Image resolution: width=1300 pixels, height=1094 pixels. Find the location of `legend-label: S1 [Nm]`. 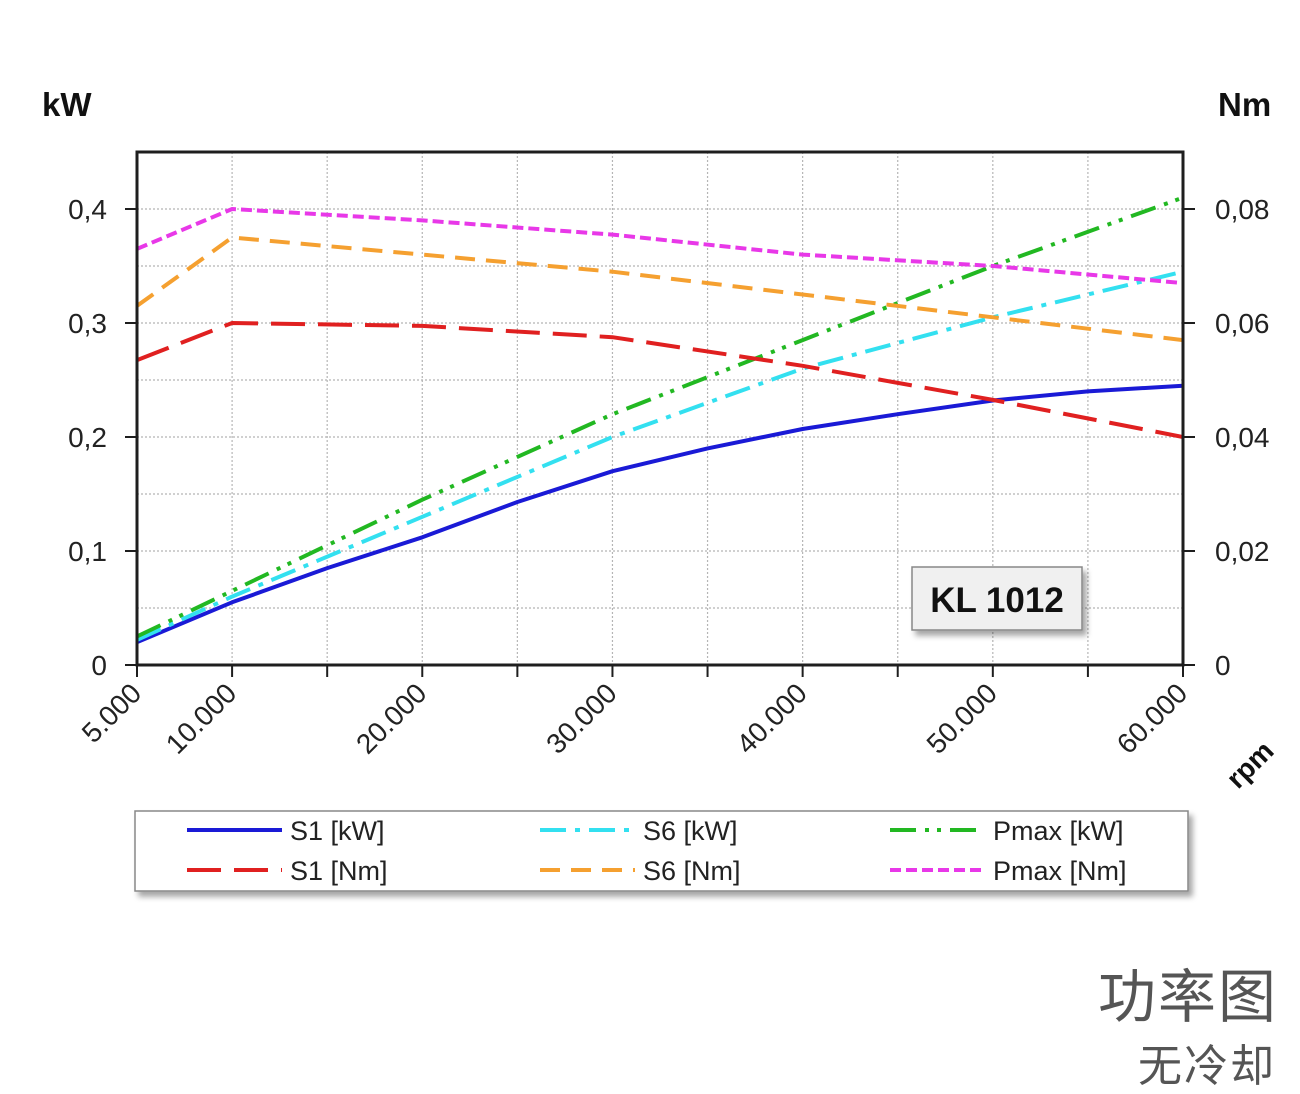

legend-label: S1 [Nm] is located at coordinates (339, 871).